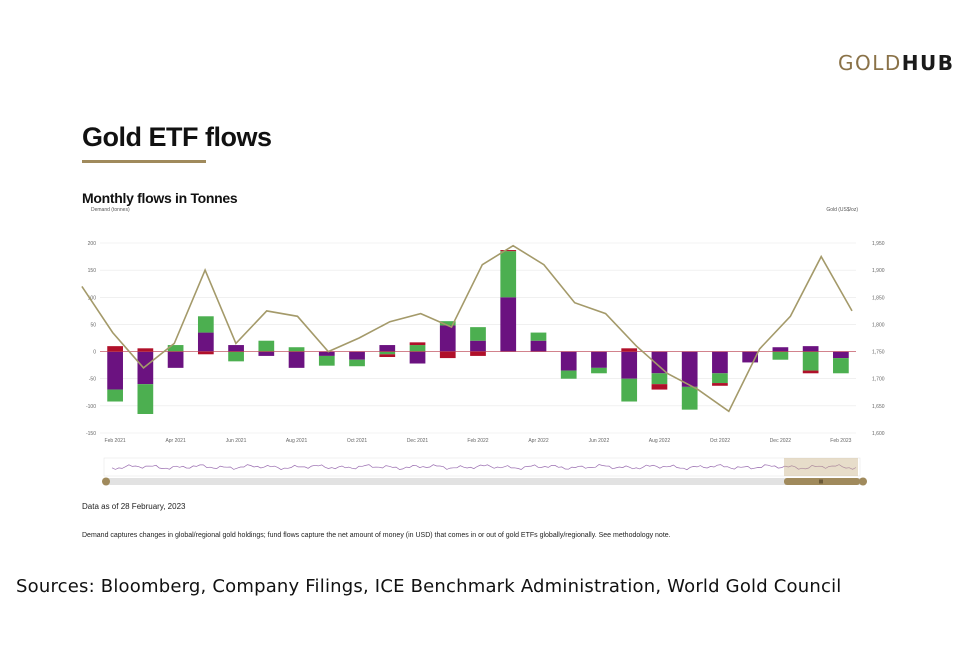 The width and height of the screenshot is (975, 645). Describe the element at coordinates (781, 441) in the screenshot. I see `x-tick-label: Dec 2022` at that location.